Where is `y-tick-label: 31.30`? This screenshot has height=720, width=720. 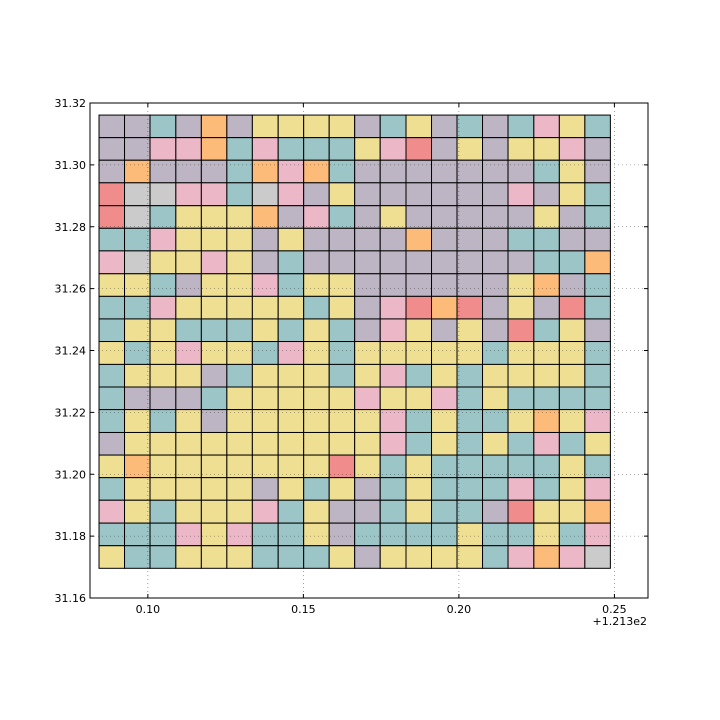 y-tick-label: 31.30 is located at coordinates (71, 165).